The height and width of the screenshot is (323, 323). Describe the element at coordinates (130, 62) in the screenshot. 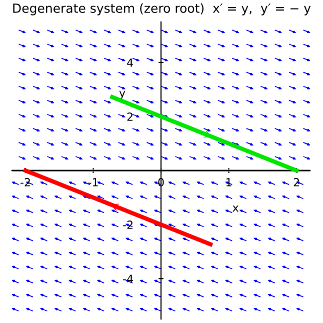

I see `y-tick-label: 4` at that location.